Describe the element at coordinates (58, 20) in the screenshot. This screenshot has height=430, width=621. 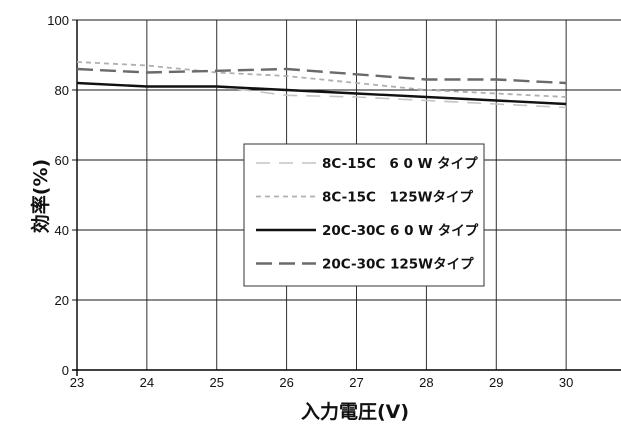
I see `y-tick-label: 100` at that location.